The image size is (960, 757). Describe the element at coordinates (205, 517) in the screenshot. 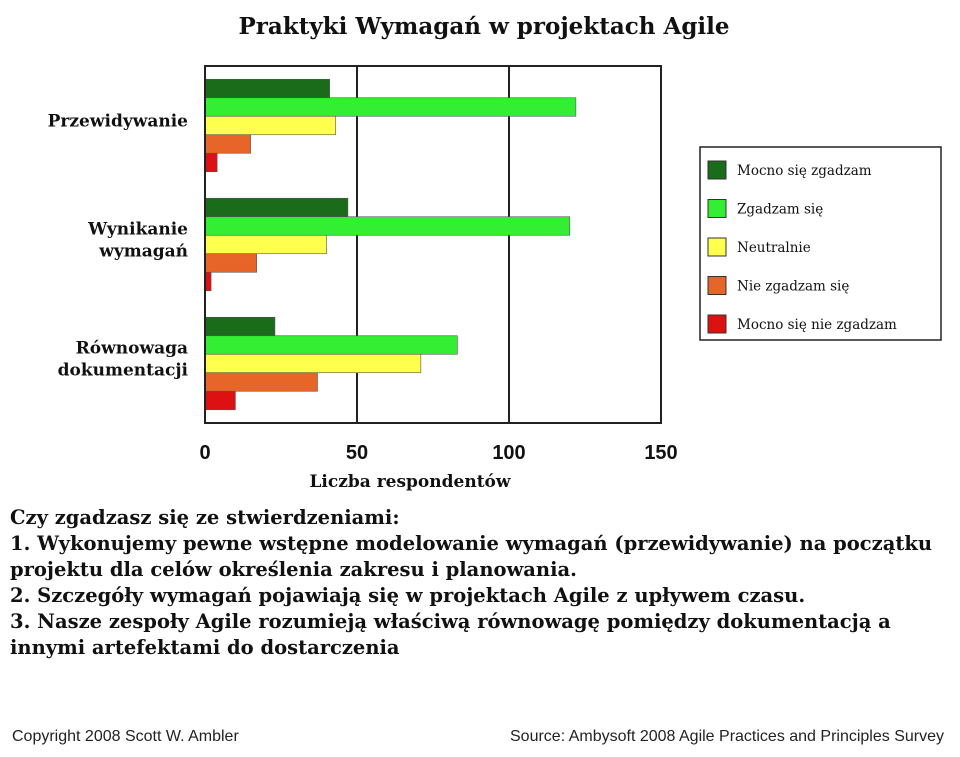

I see `questions-intro: Czy zgadzasz się ze stwierdzeniami:` at that location.